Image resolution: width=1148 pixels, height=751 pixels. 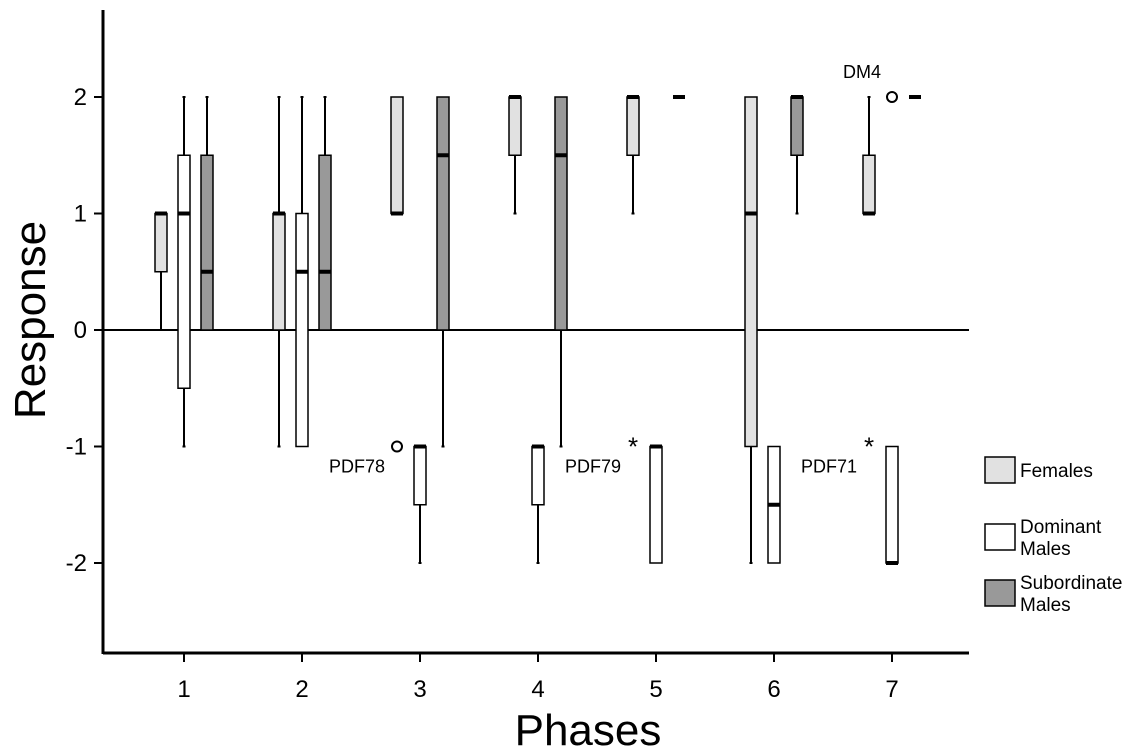 I want to click on legend-item-females: Females, so click(x=1038, y=470).